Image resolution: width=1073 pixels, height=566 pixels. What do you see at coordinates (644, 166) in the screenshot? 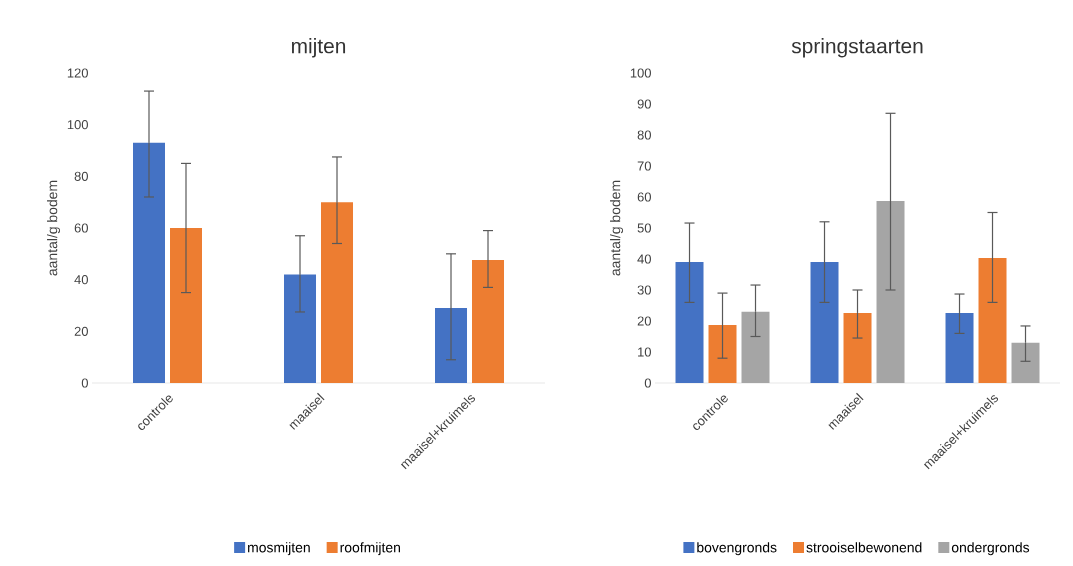
I see `y-tick-label: 70` at bounding box center [644, 166].